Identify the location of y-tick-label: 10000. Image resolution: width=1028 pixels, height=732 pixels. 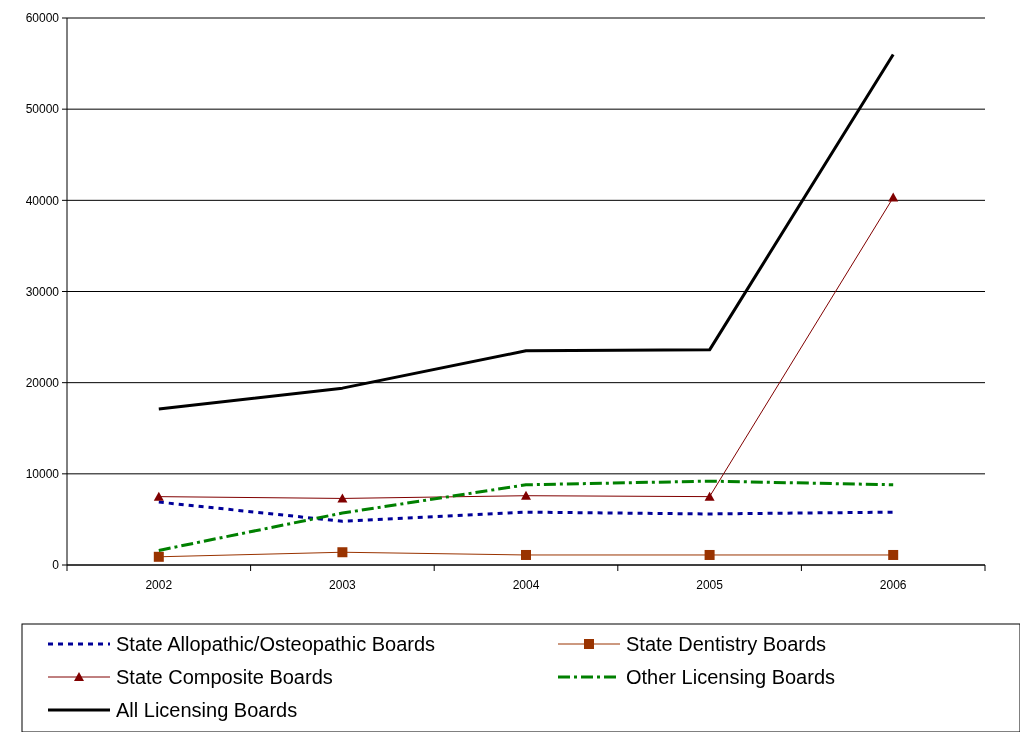
(42, 474).